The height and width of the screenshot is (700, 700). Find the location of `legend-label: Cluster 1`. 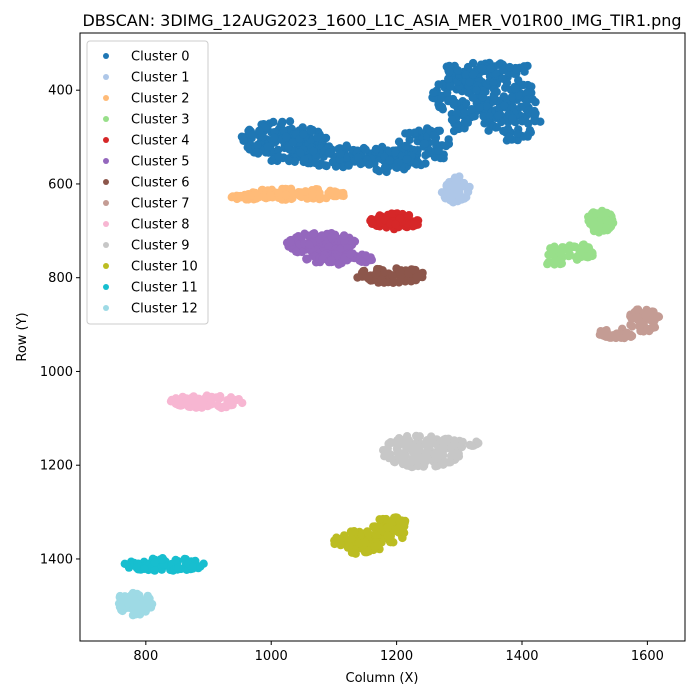

legend-label: Cluster 1 is located at coordinates (160, 78).